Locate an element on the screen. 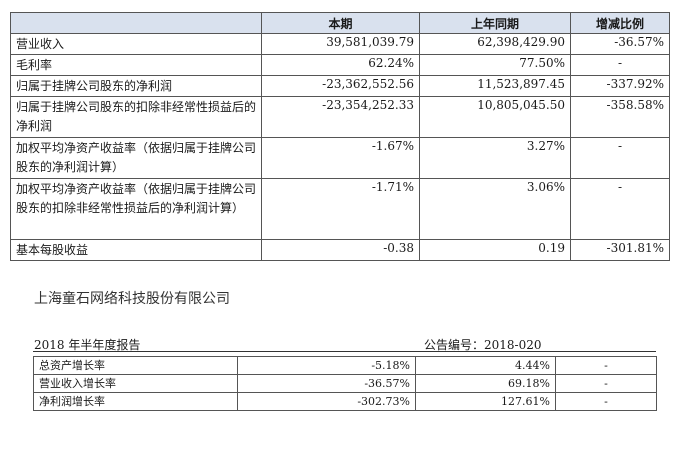 The image size is (686, 450). header-prior-period: 上年同期 is located at coordinates (495, 23).